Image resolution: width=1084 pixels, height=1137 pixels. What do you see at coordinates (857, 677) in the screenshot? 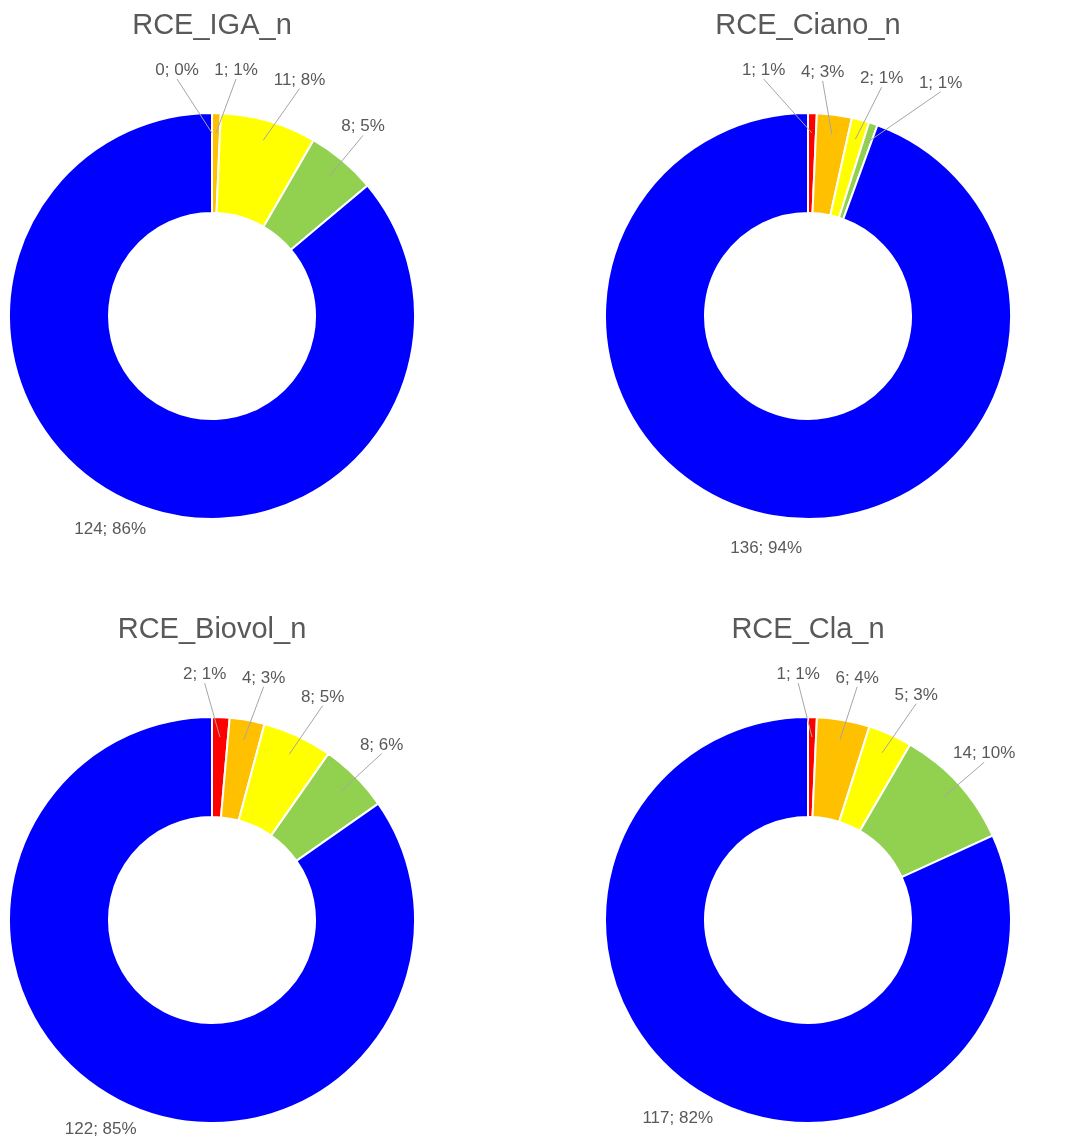
I see `data-label: 6; 4%` at bounding box center [857, 677].